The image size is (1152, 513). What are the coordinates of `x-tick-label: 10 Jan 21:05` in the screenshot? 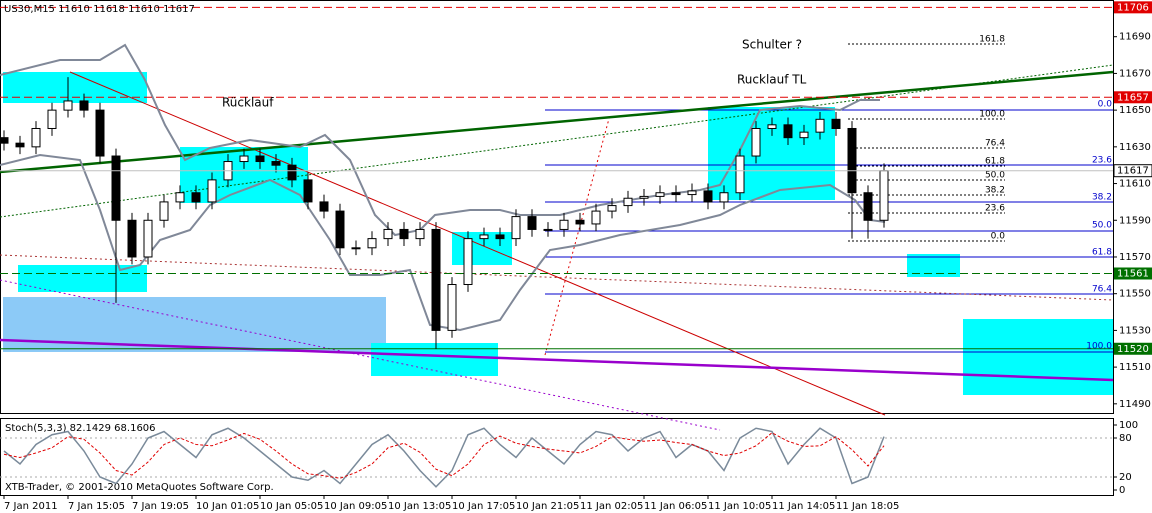 It's located at (547, 506).